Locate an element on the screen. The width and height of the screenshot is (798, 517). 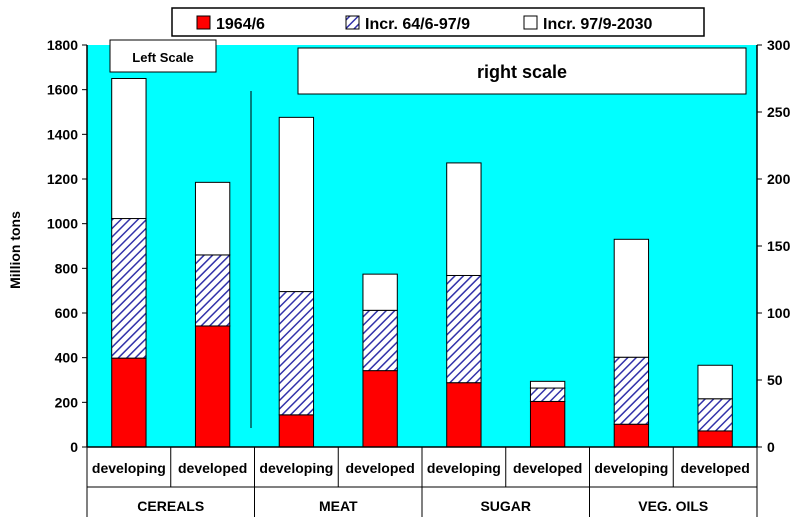
left-ticks: 0 200 400 600 800 1000 1200 1400 1600 1800 is located at coordinates (67, 246).